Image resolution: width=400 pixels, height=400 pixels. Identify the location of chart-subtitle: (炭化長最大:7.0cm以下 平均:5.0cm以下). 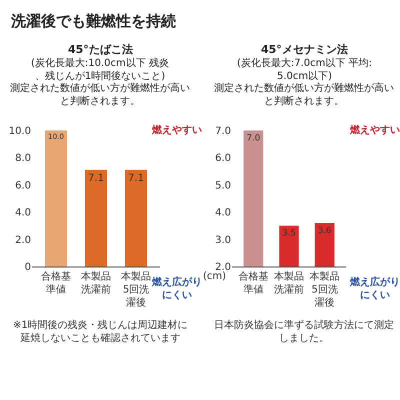
(304, 69).